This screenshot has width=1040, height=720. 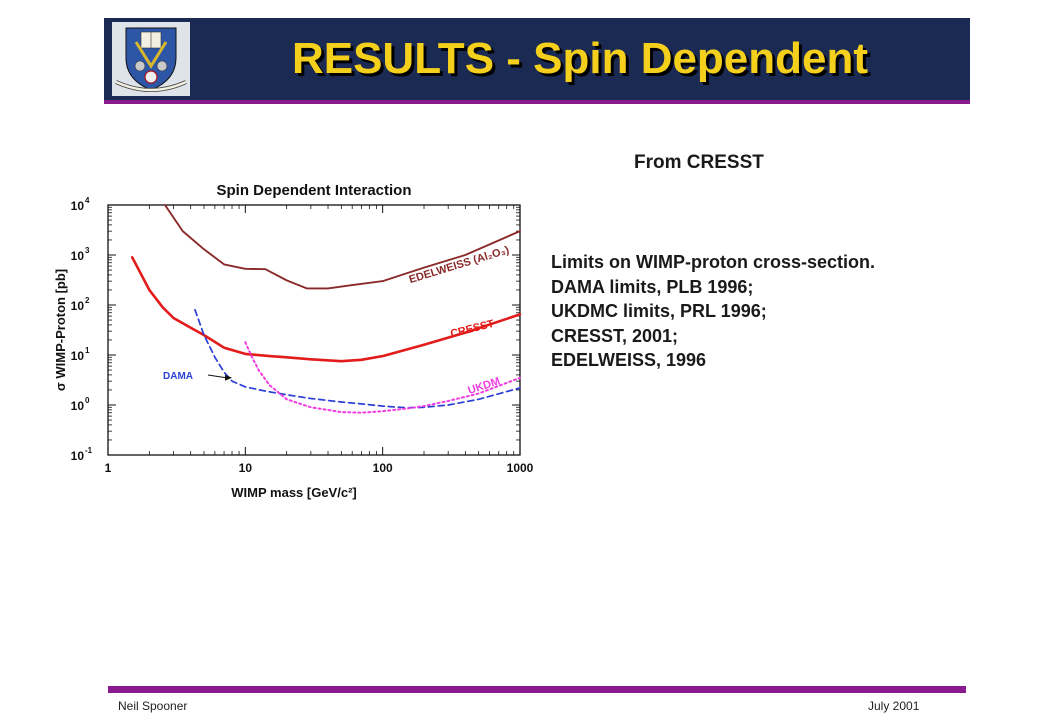 I want to click on plot-frame, so click(x=314, y=330).